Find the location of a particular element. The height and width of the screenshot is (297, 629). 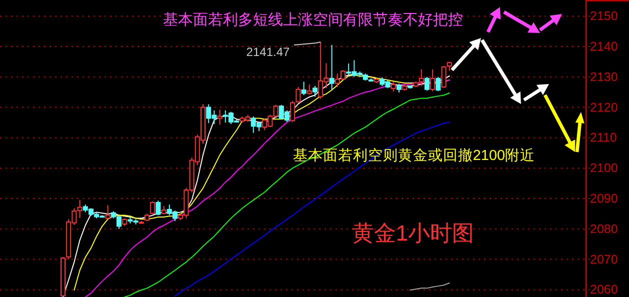

annotation: 2141.47 is located at coordinates (268, 52).